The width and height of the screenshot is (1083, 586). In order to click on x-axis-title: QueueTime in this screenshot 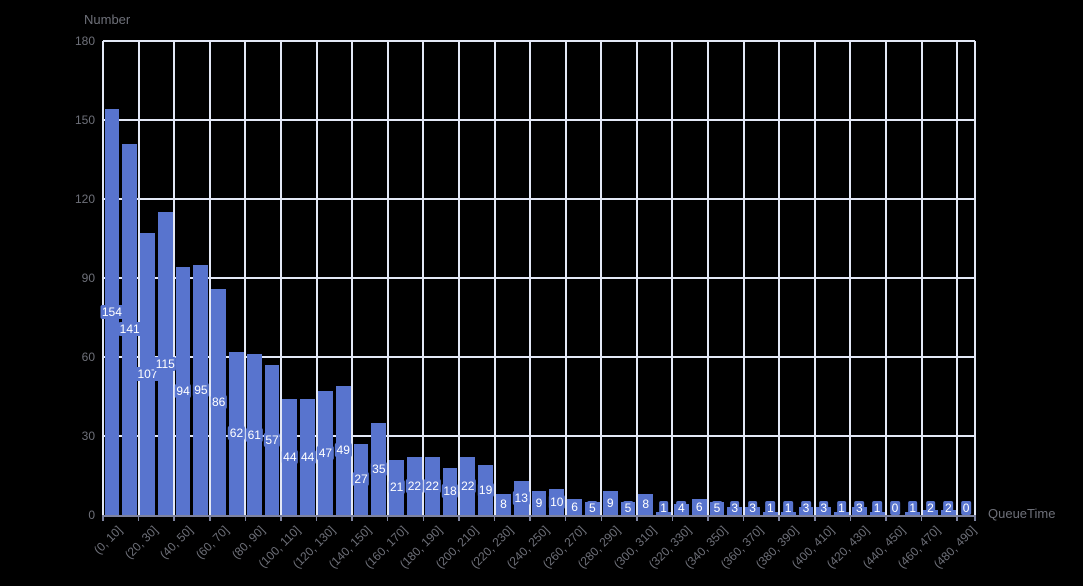, I will do `click(1022, 513)`.